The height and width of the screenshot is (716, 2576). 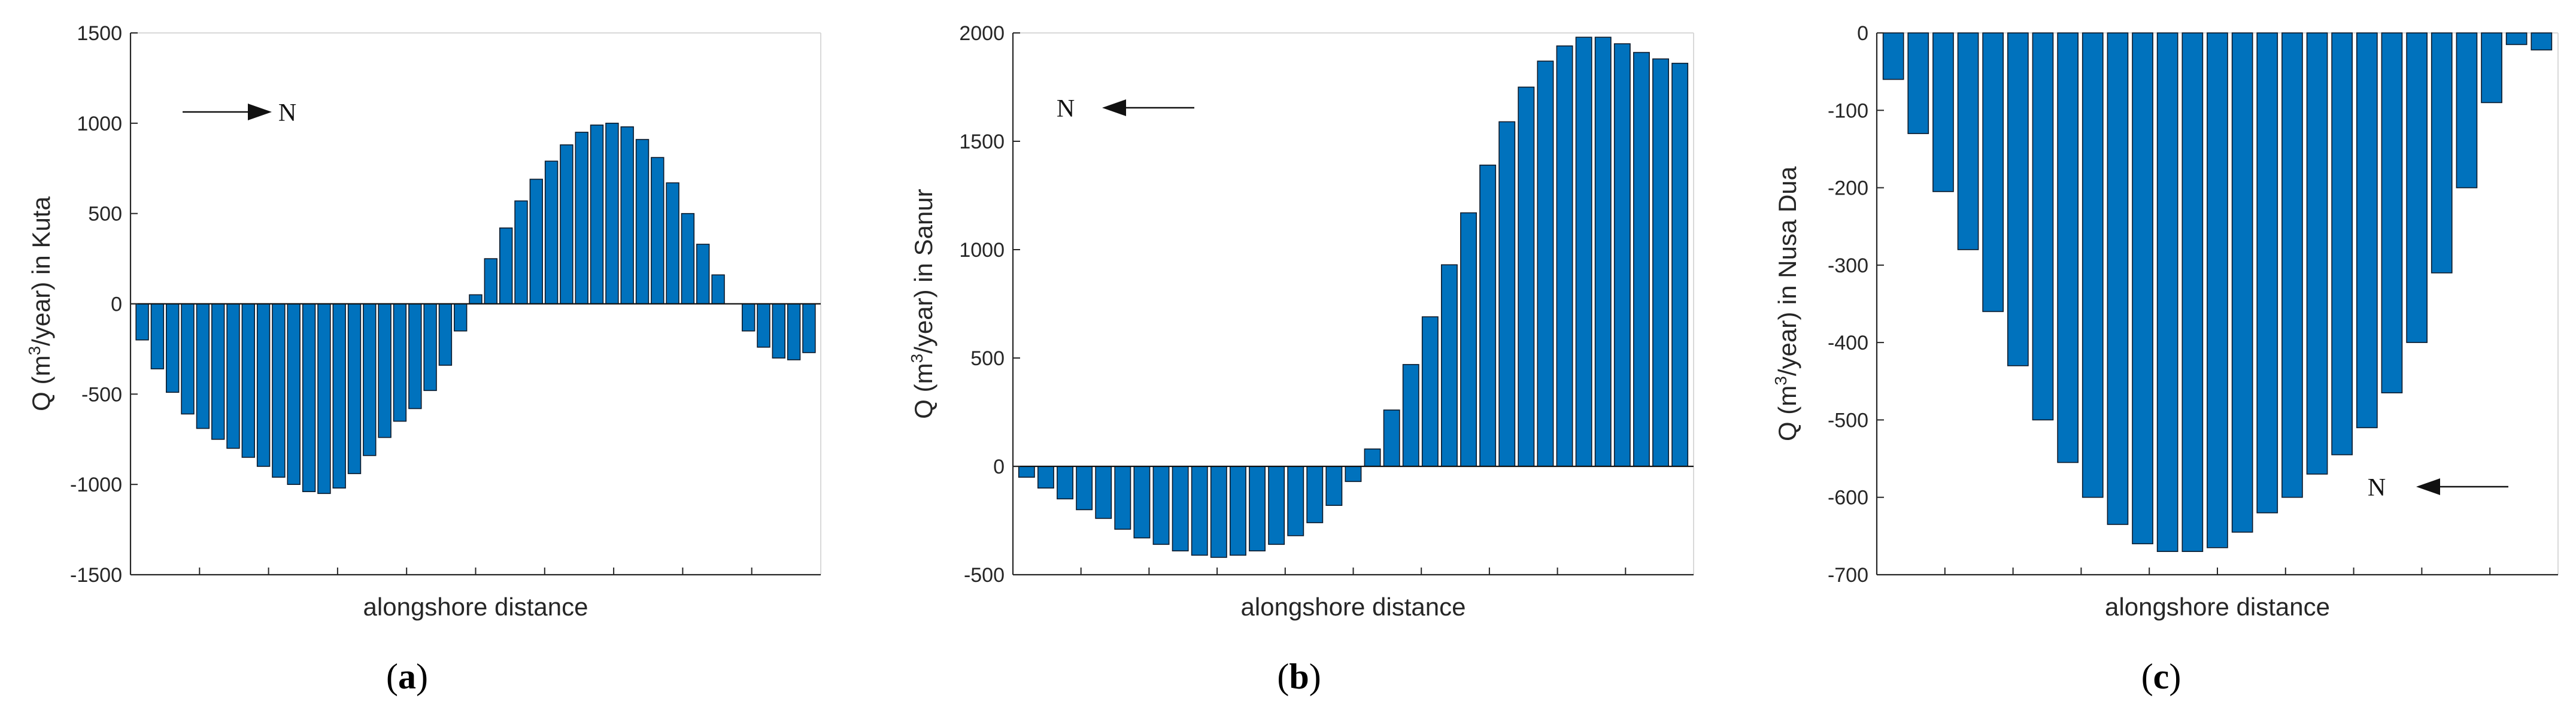 What do you see at coordinates (96, 485) in the screenshot?
I see `y-tick-label: -1000` at bounding box center [96, 485].